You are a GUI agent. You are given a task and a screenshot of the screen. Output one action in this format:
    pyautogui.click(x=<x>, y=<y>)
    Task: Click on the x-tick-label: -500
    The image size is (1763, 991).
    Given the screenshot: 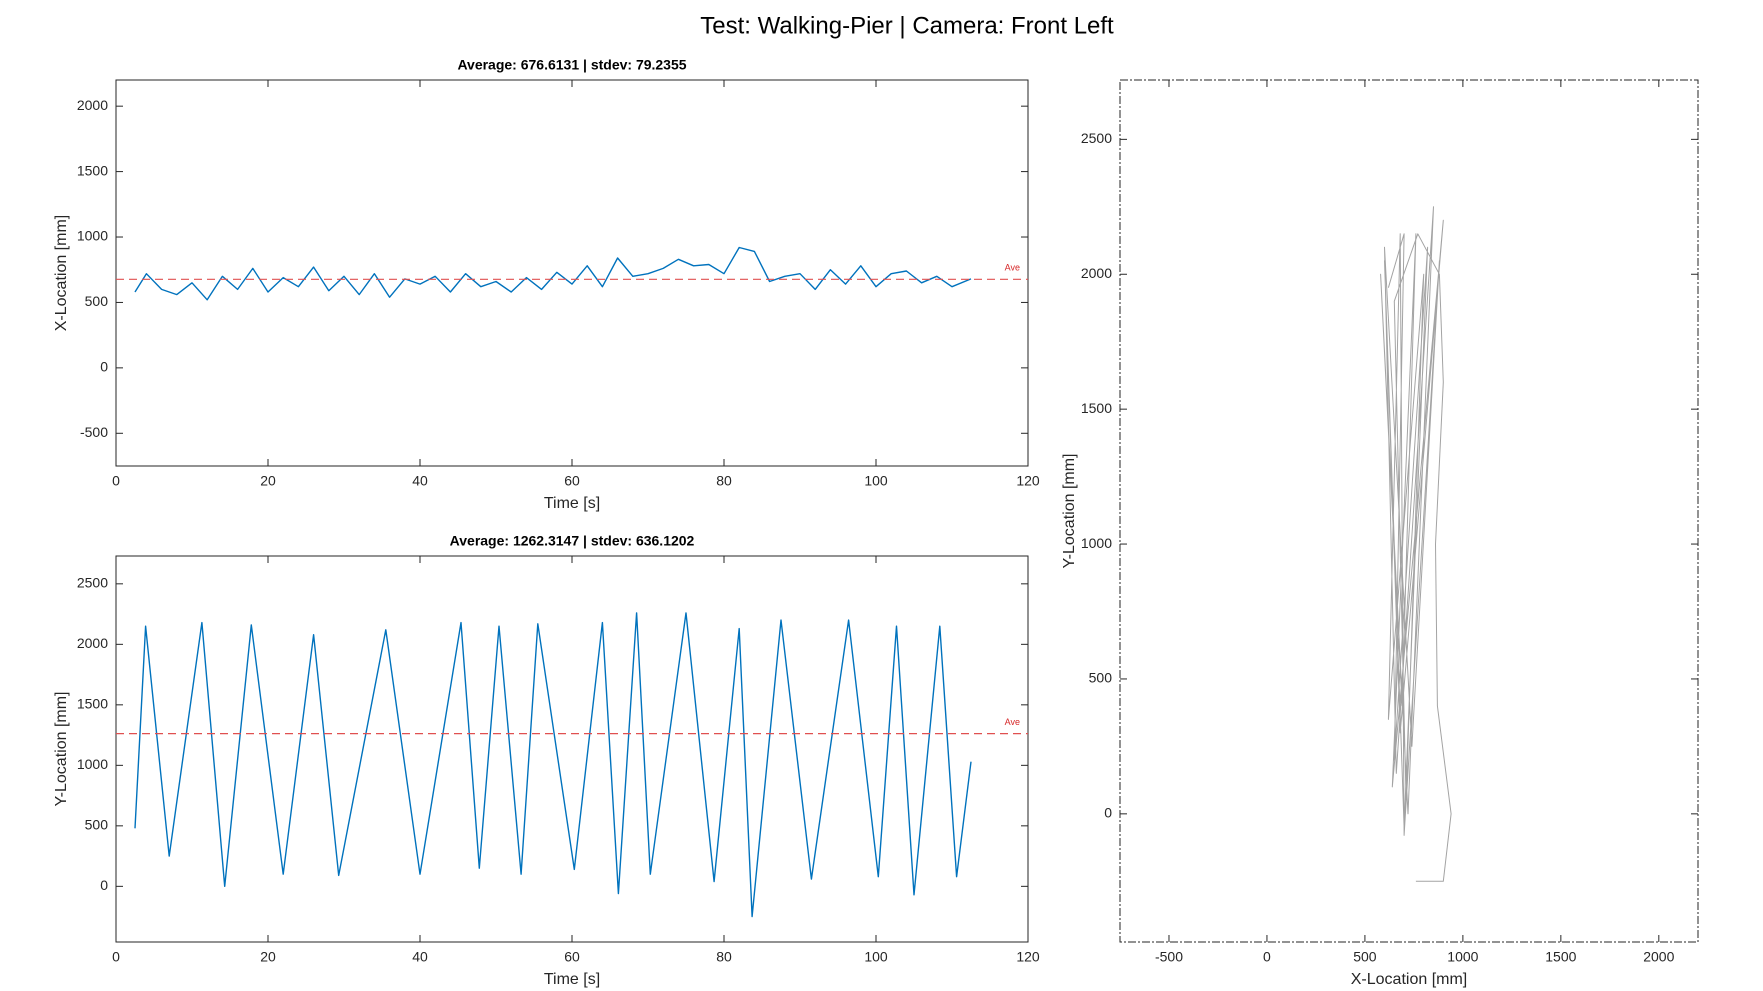 What is the action you would take?
    pyautogui.click(x=1169, y=957)
    